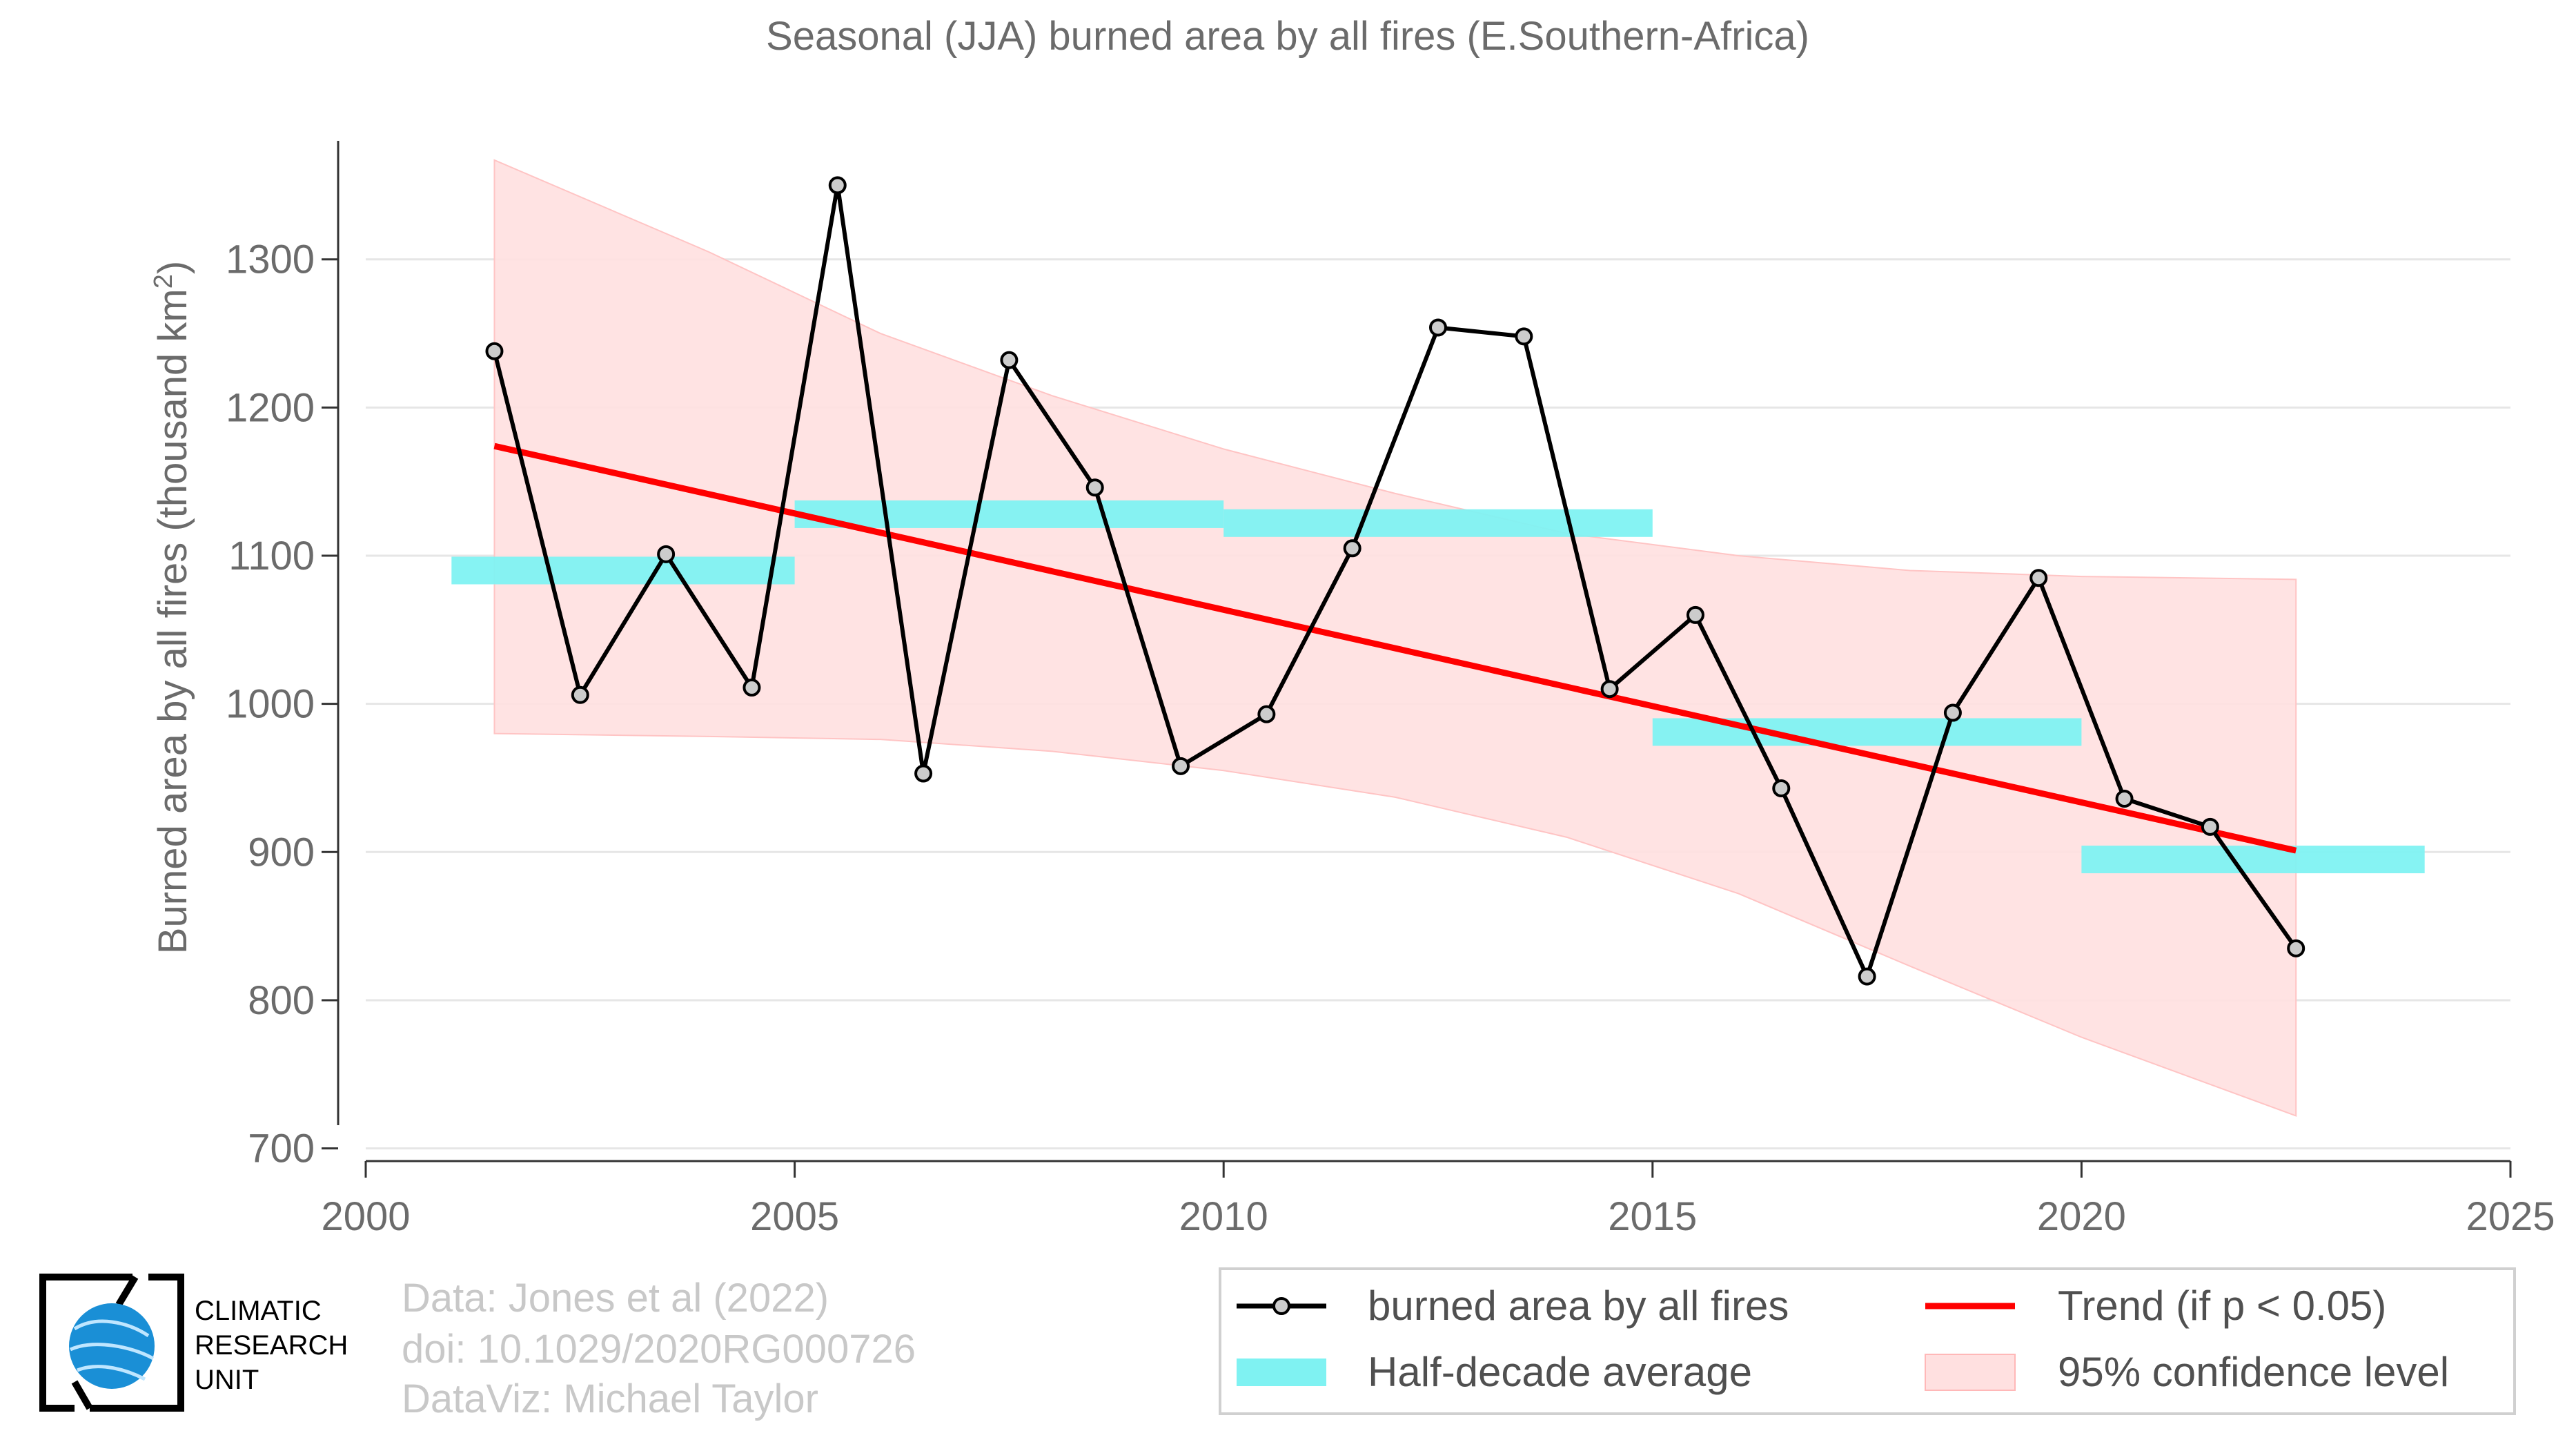 This screenshot has width=2576, height=1451. What do you see at coordinates (365, 1217) in the screenshot?
I see `x-tick-label: 2000` at bounding box center [365, 1217].